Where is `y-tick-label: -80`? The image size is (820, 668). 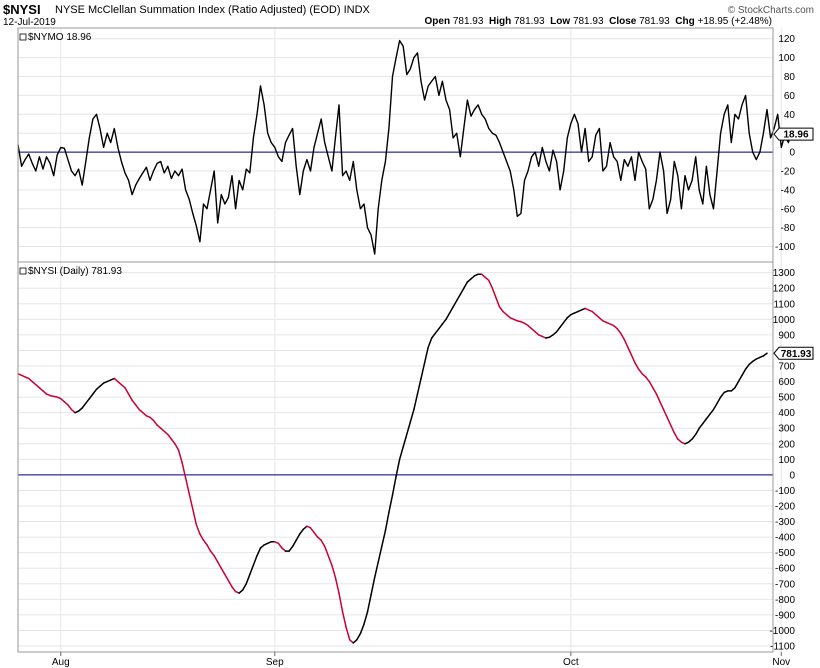 y-tick-label: -80 is located at coordinates (788, 228).